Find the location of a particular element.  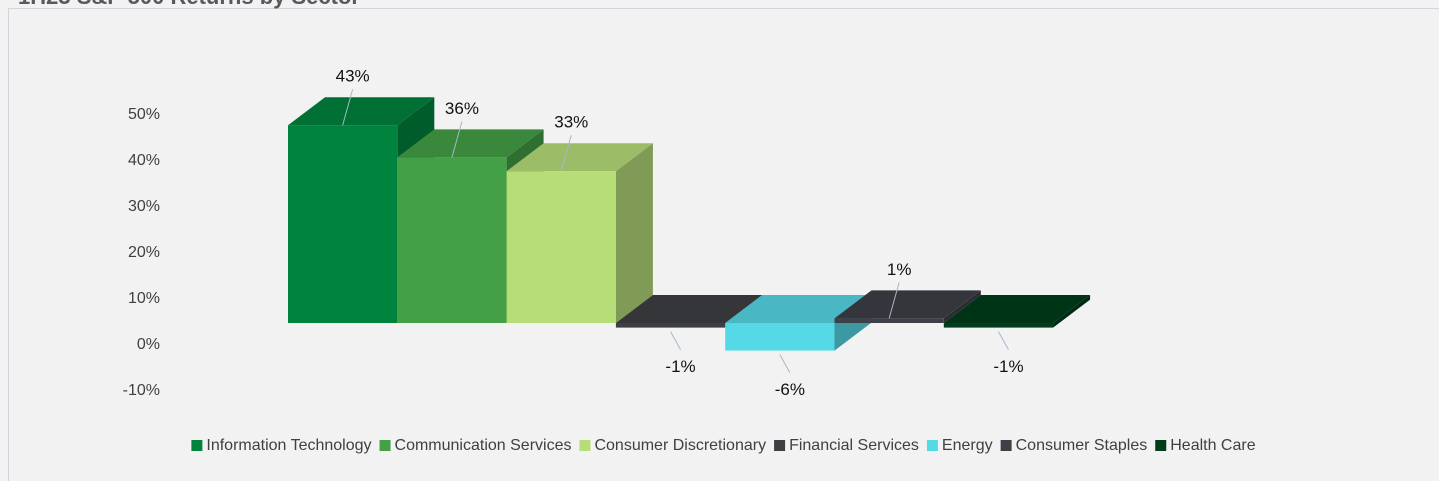

legend-label: Financial Services is located at coordinates (854, 445).